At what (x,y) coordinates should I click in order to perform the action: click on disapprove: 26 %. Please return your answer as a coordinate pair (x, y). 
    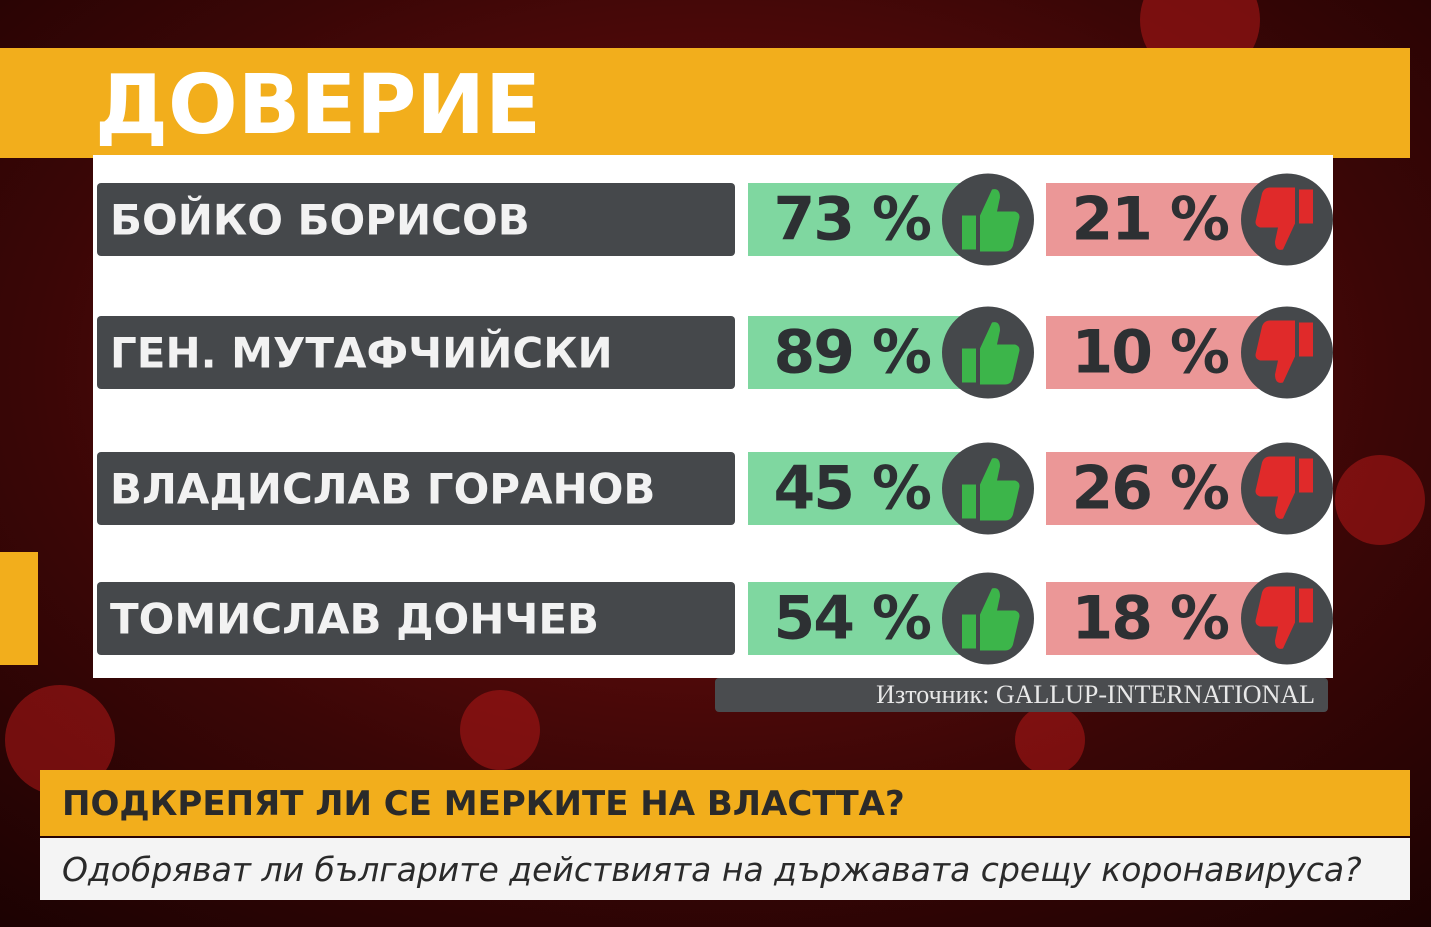
    Looking at the image, I should click on (1149, 489).